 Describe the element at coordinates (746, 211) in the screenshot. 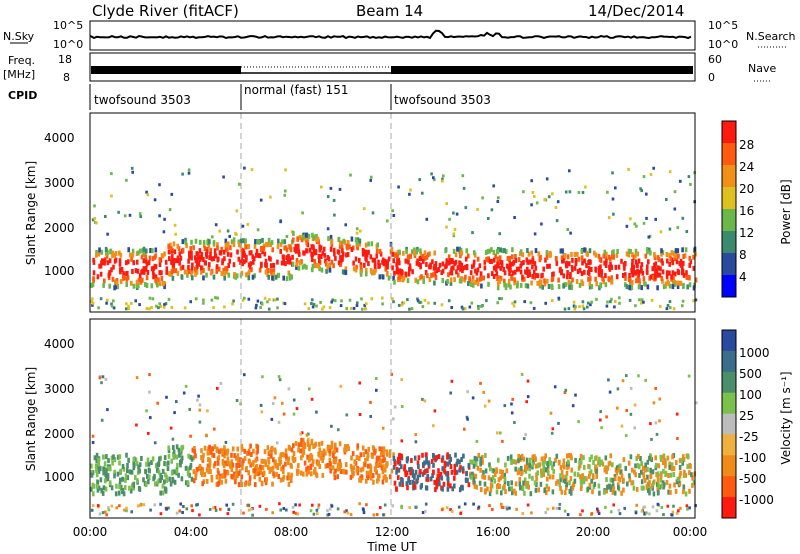

I see `power-cb-tick-16: 16` at that location.